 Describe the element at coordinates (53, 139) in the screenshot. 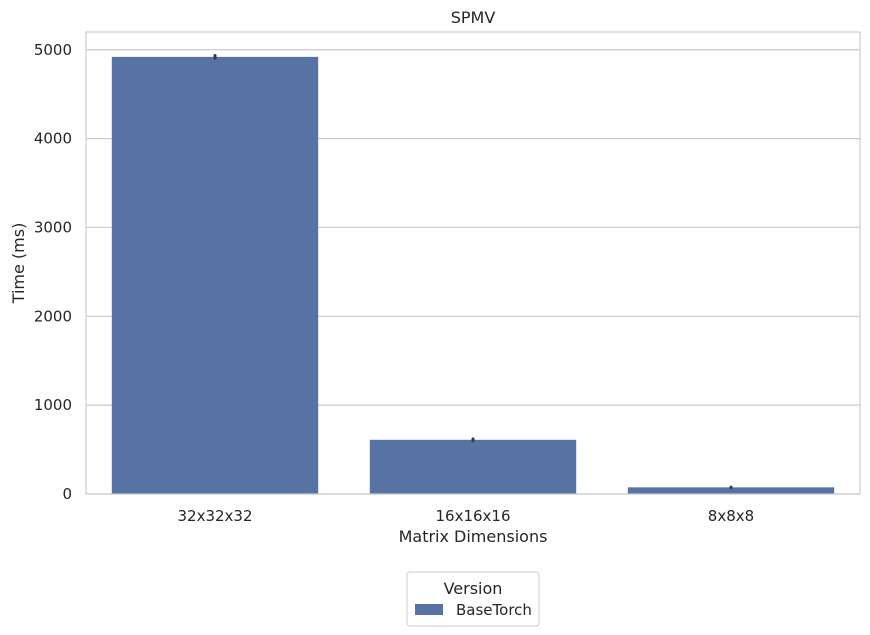

I see `y-tick-label: 4000` at that location.